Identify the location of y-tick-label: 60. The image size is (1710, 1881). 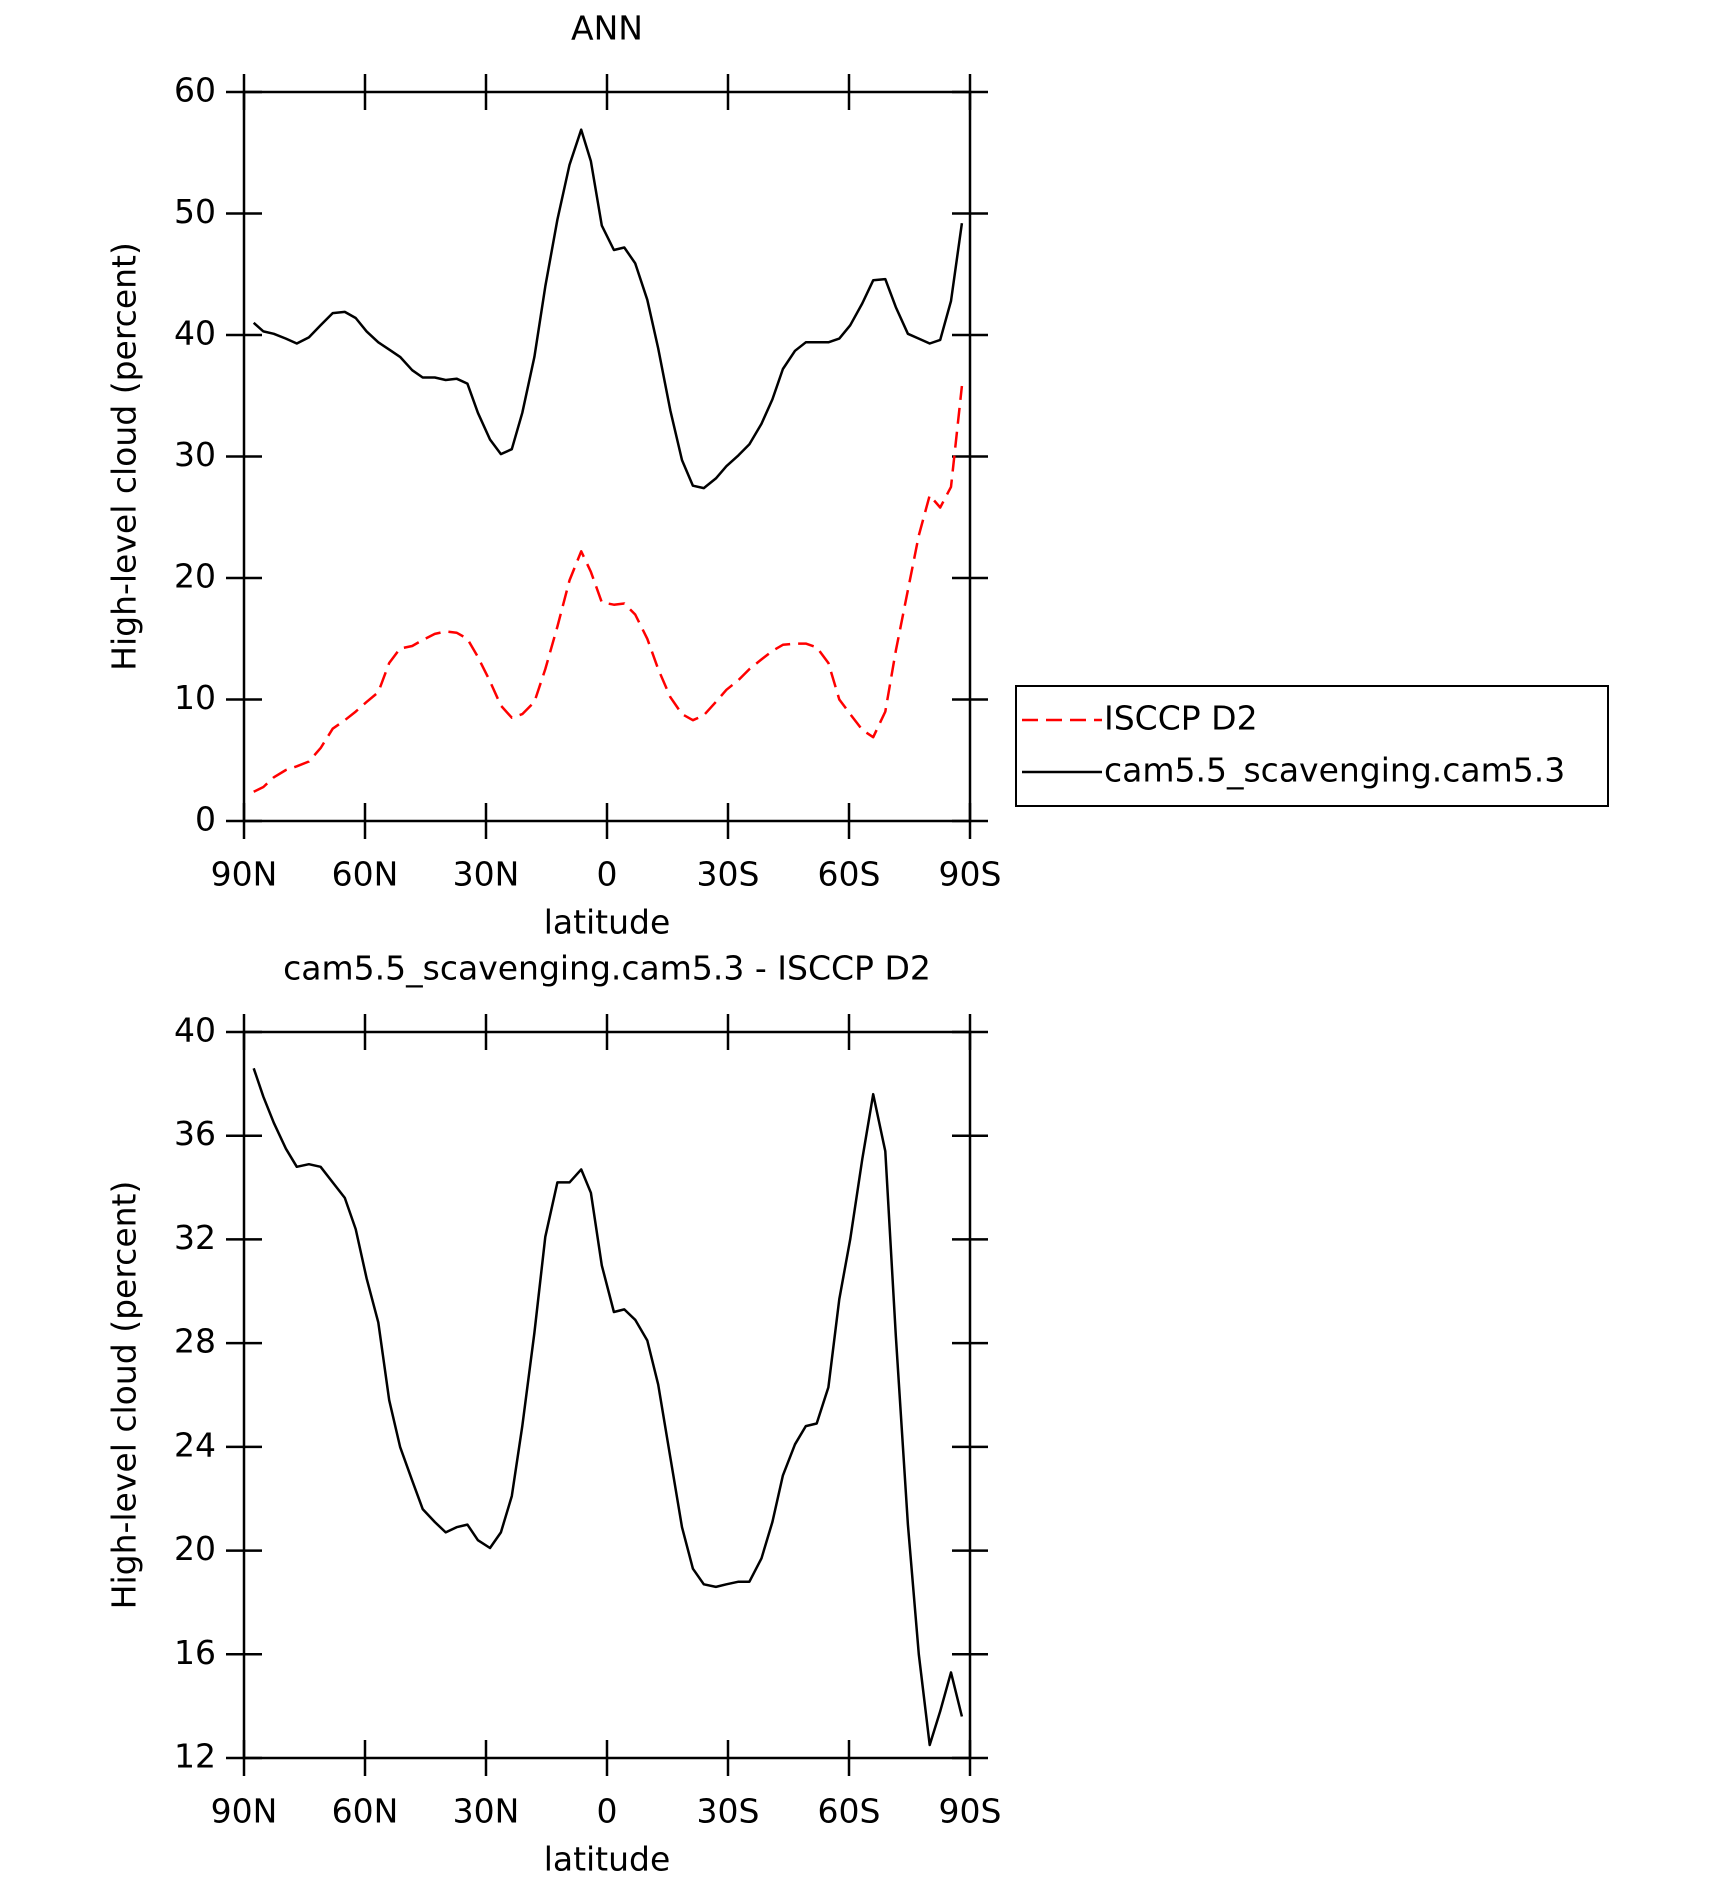
(195, 90).